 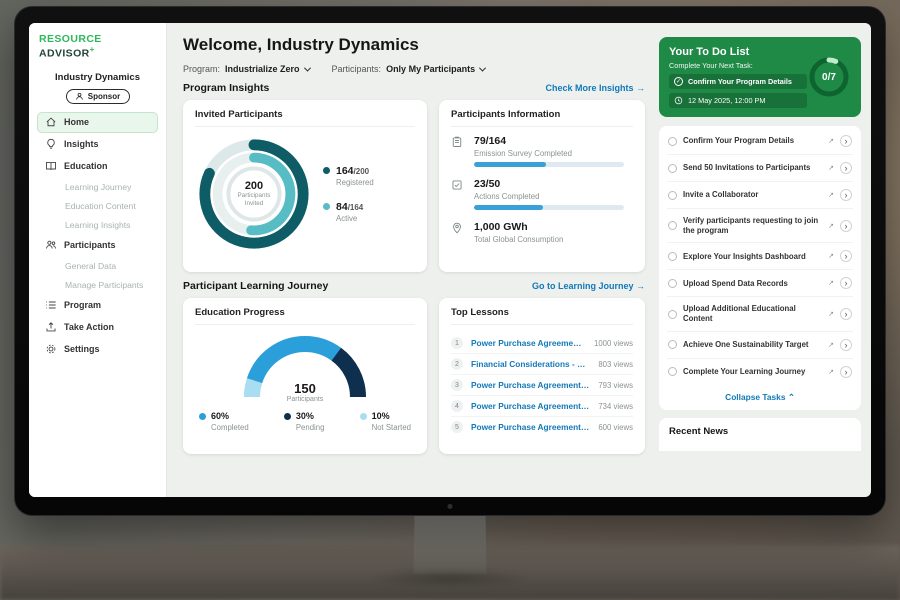 I want to click on participants-filter-value: Only My Participants, so click(x=431, y=69).